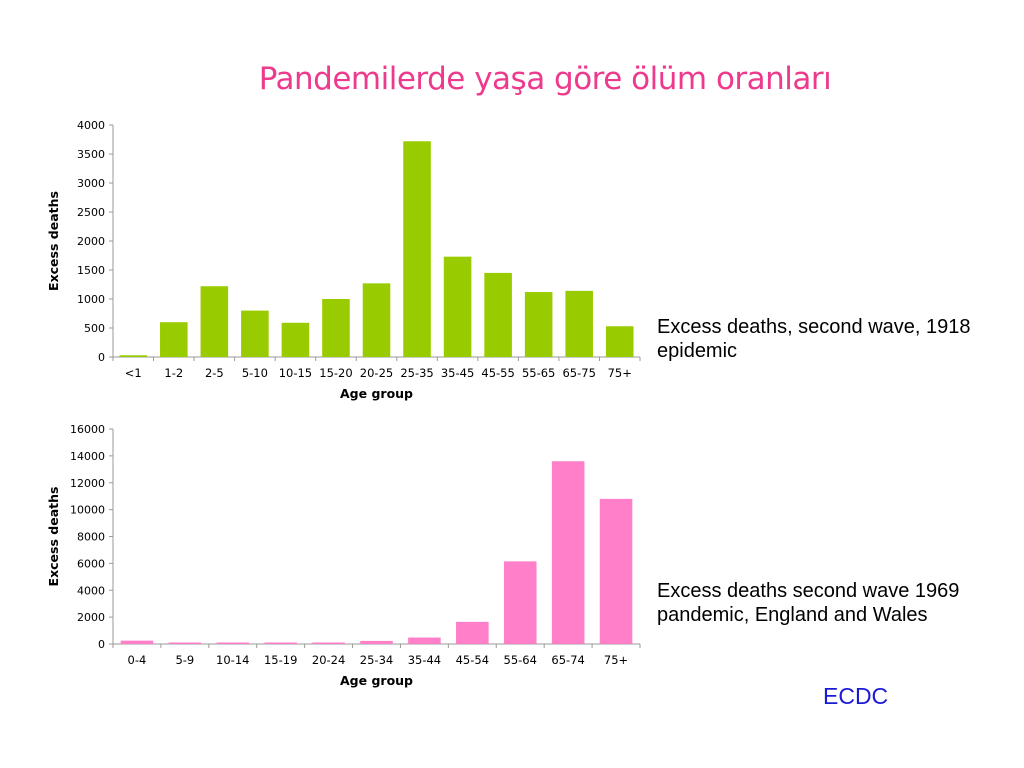 The width and height of the screenshot is (1024, 768). What do you see at coordinates (280, 660) in the screenshot?
I see `x-tick-label: 15-19` at bounding box center [280, 660].